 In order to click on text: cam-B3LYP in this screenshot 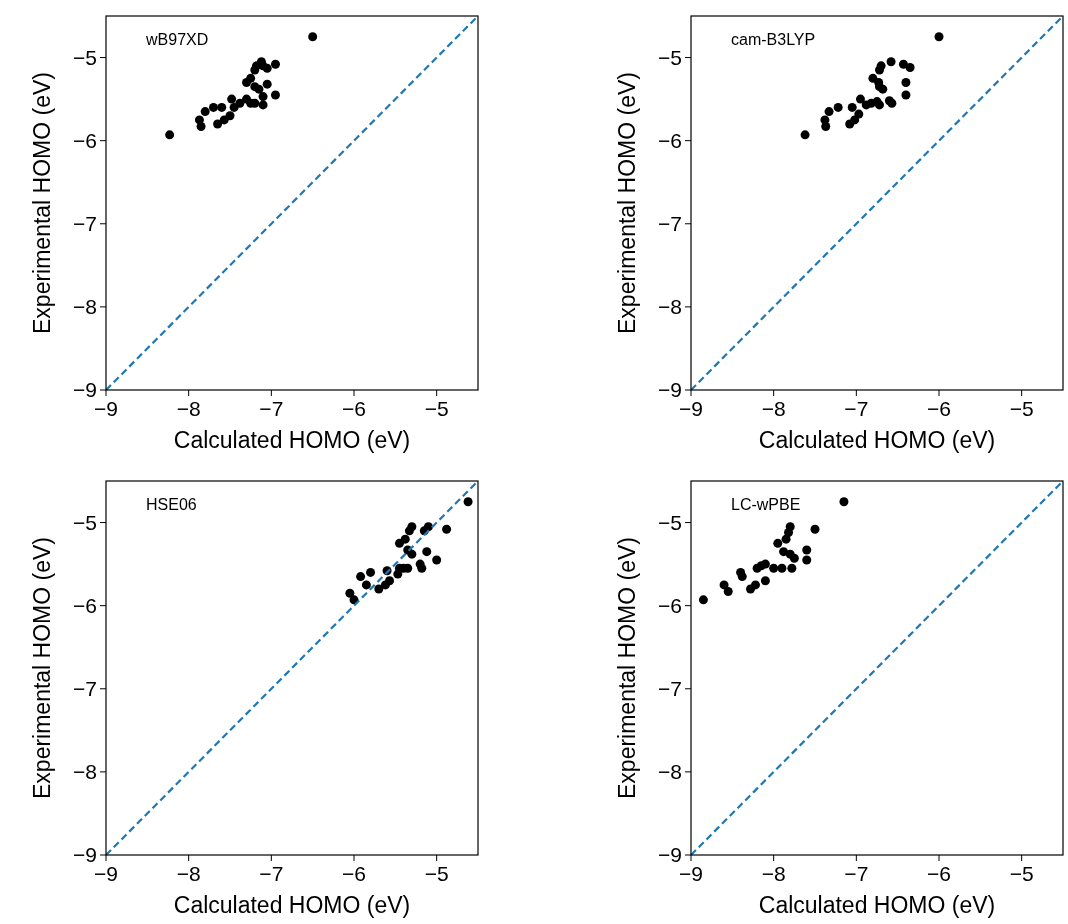, I will do `click(773, 39)`.